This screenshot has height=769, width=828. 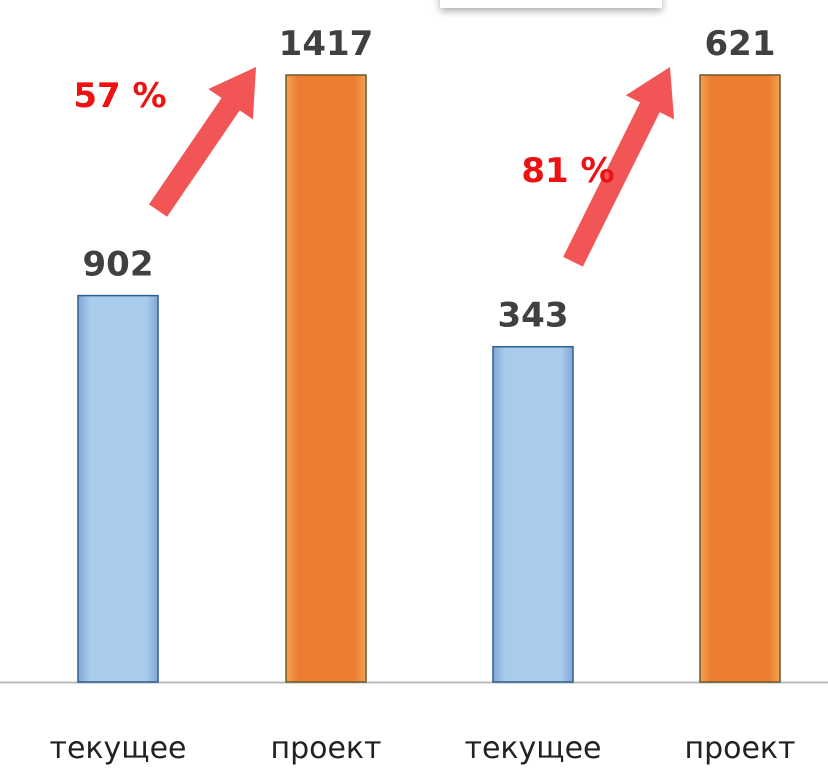 What do you see at coordinates (551, 4) in the screenshot?
I see `top-box` at bounding box center [551, 4].